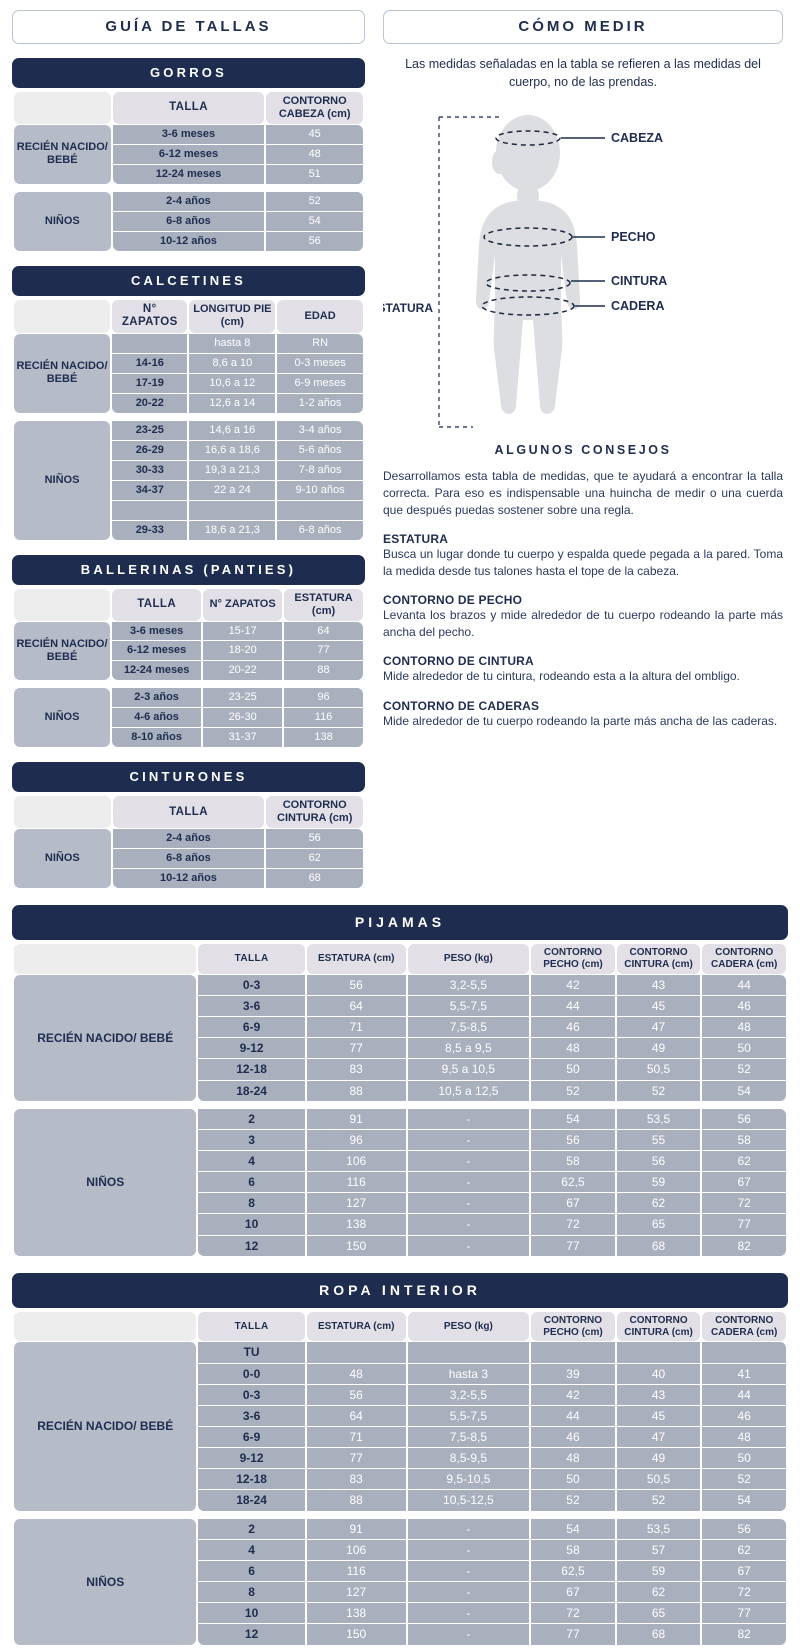 The image size is (800, 1649). What do you see at coordinates (528, 223) in the screenshot?
I see `measure-ellipses` at bounding box center [528, 223].